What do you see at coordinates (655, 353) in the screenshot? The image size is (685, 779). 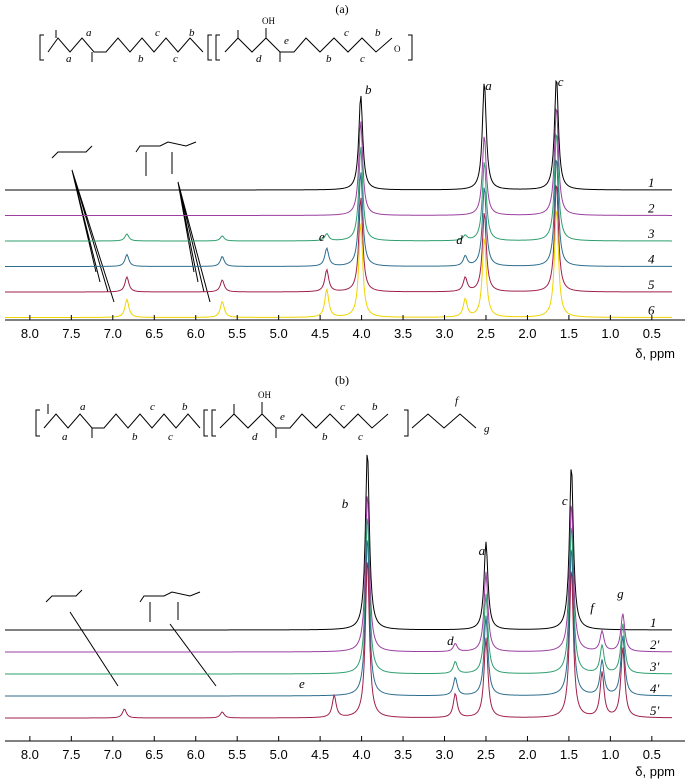 I see `x-axis-label-a: δ, ppm` at bounding box center [655, 353].